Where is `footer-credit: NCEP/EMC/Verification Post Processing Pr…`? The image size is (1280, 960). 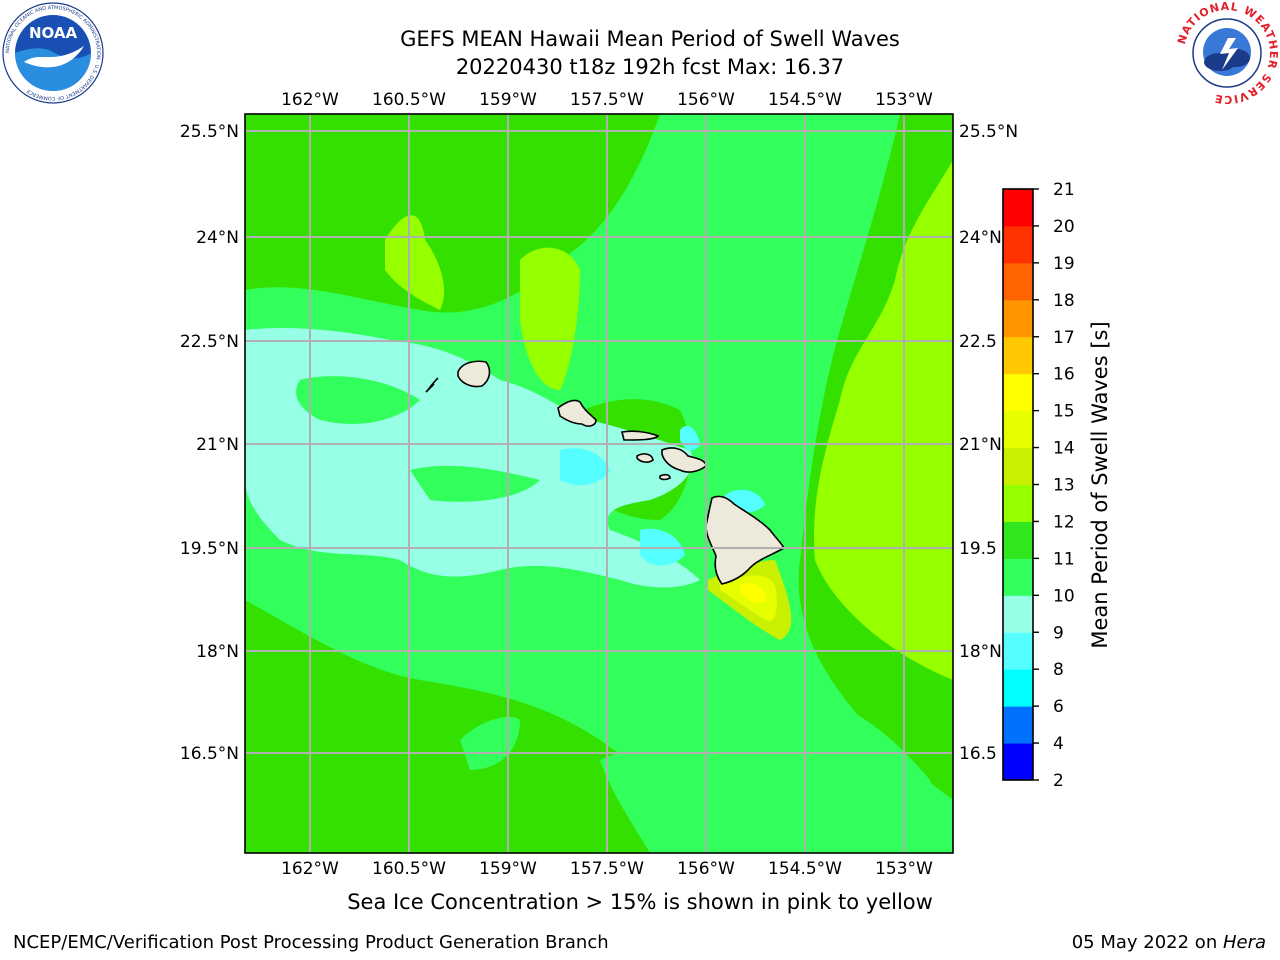
footer-credit: NCEP/EMC/Verification Post Processing Pr… is located at coordinates (311, 942).